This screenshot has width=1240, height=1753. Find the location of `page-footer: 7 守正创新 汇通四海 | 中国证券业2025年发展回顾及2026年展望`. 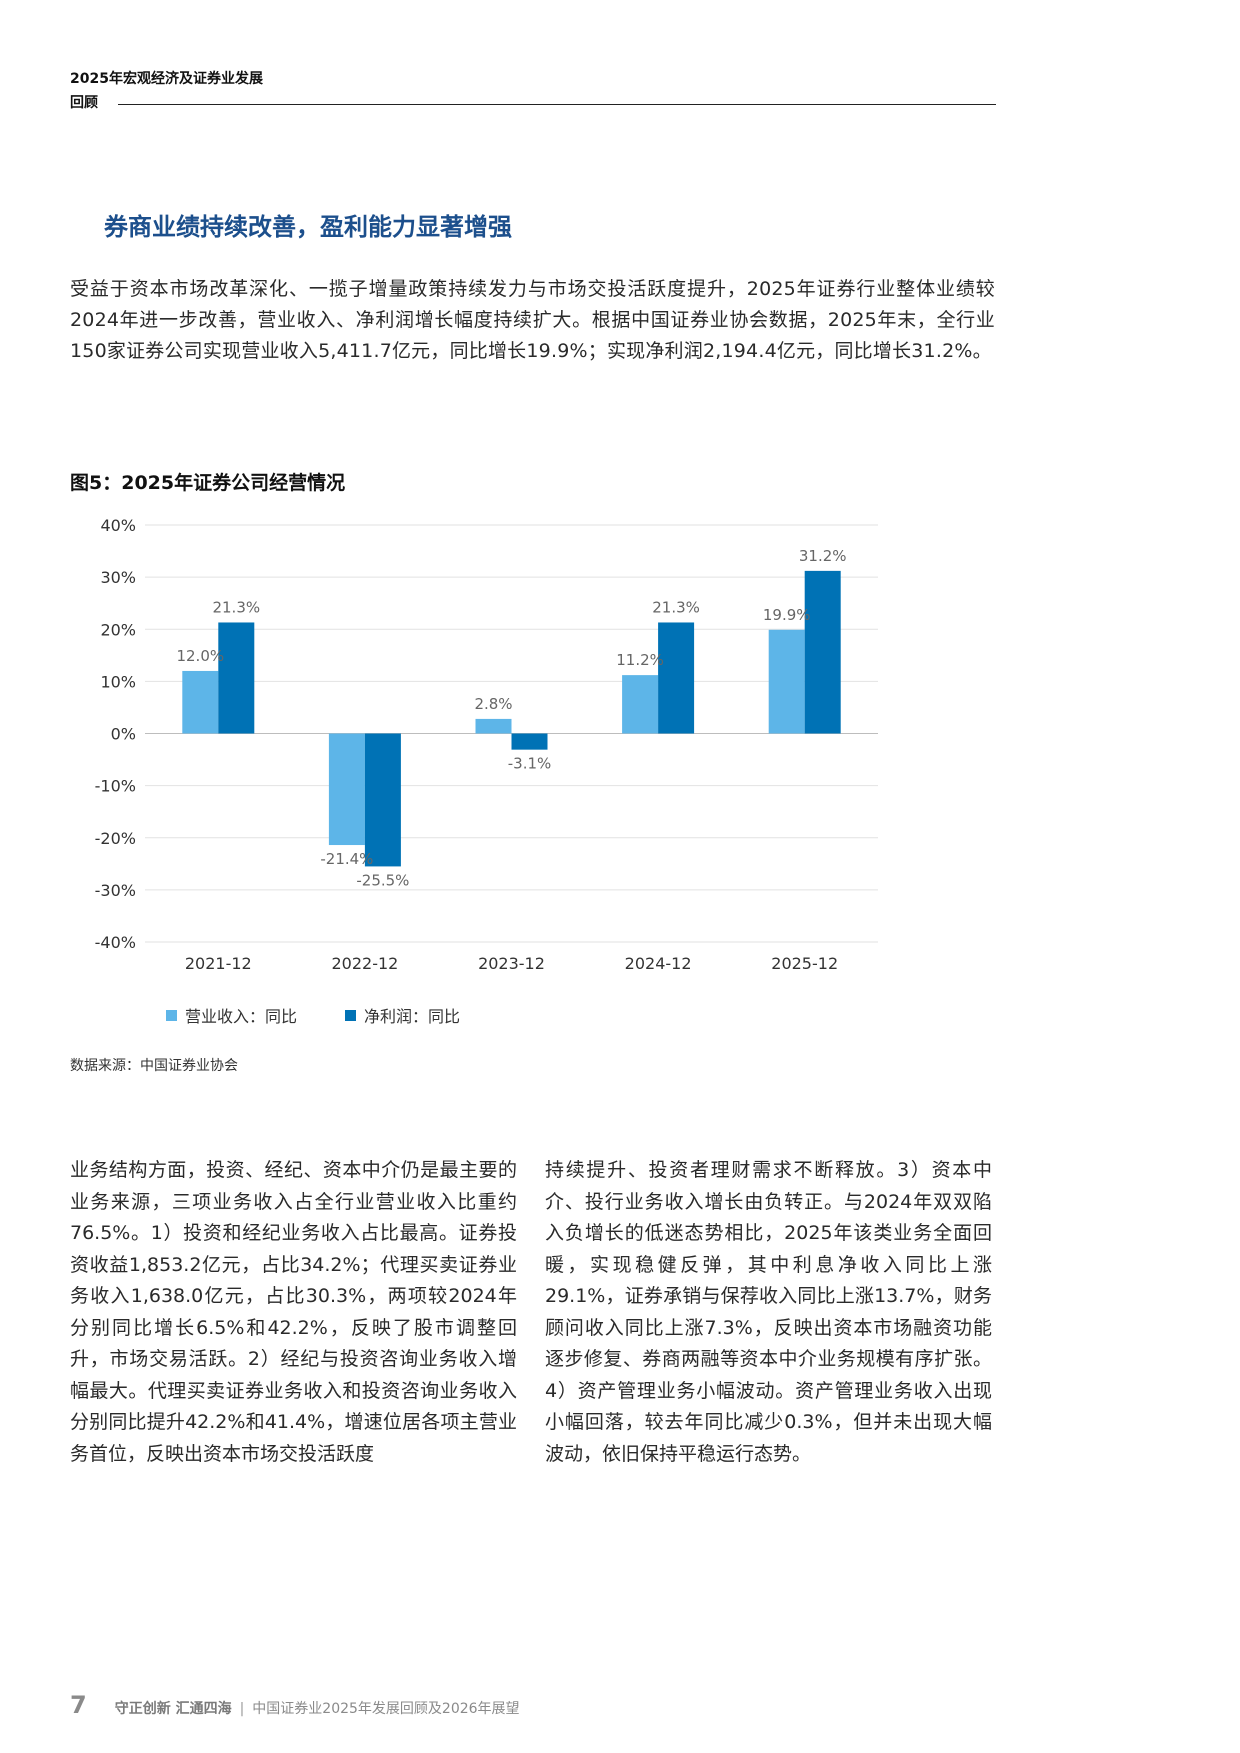

page-footer: 7 守正创新 汇通四海 | 中国证券业2025年发展回顾及2026年展望 is located at coordinates (295, 1705).